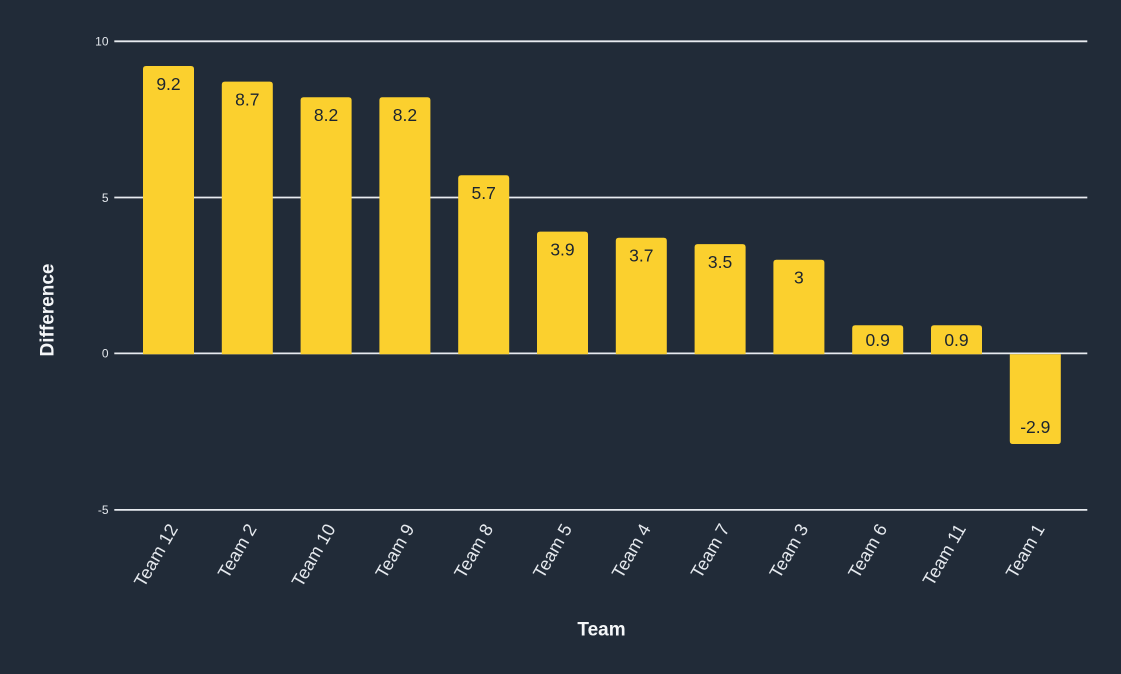  Describe the element at coordinates (47, 310) in the screenshot. I see `svg-text: Difference` at that location.